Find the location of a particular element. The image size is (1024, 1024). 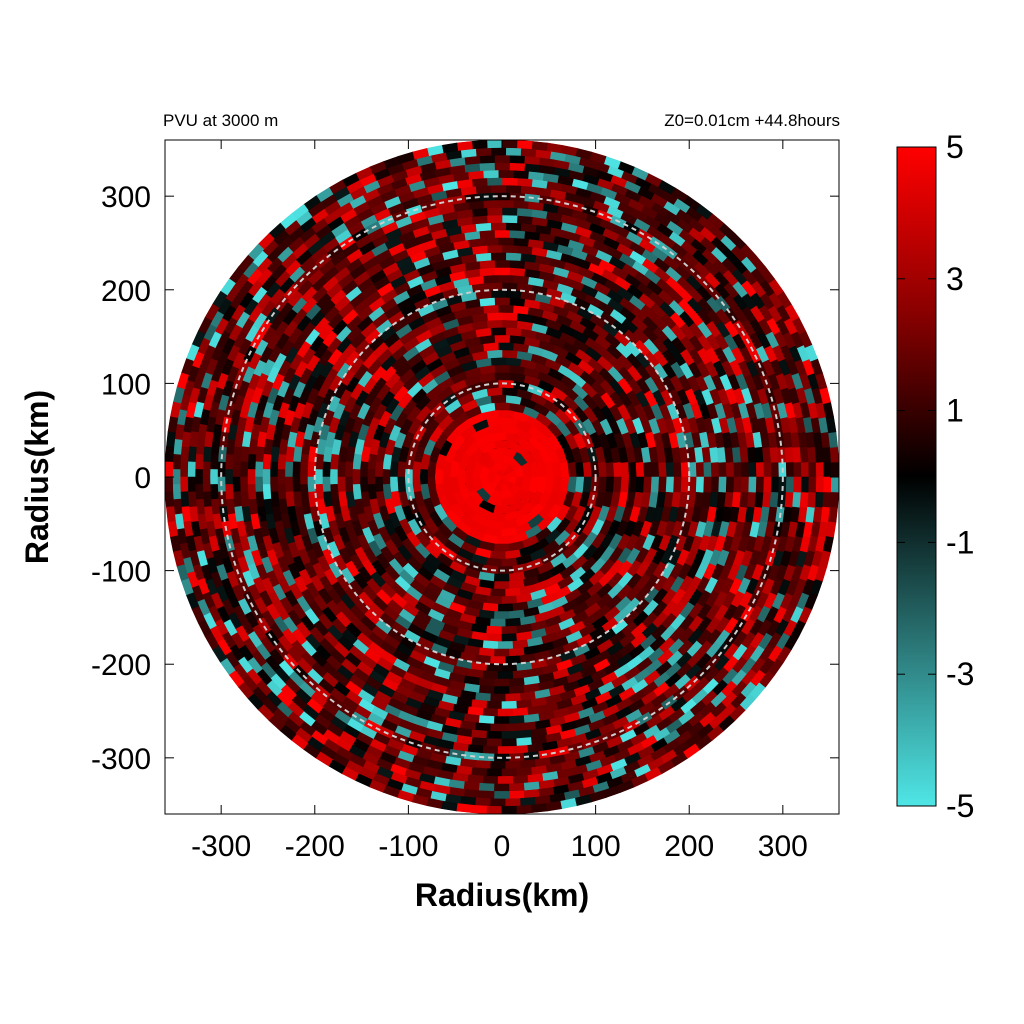

y-tick-label: 0 is located at coordinates (142, 478).